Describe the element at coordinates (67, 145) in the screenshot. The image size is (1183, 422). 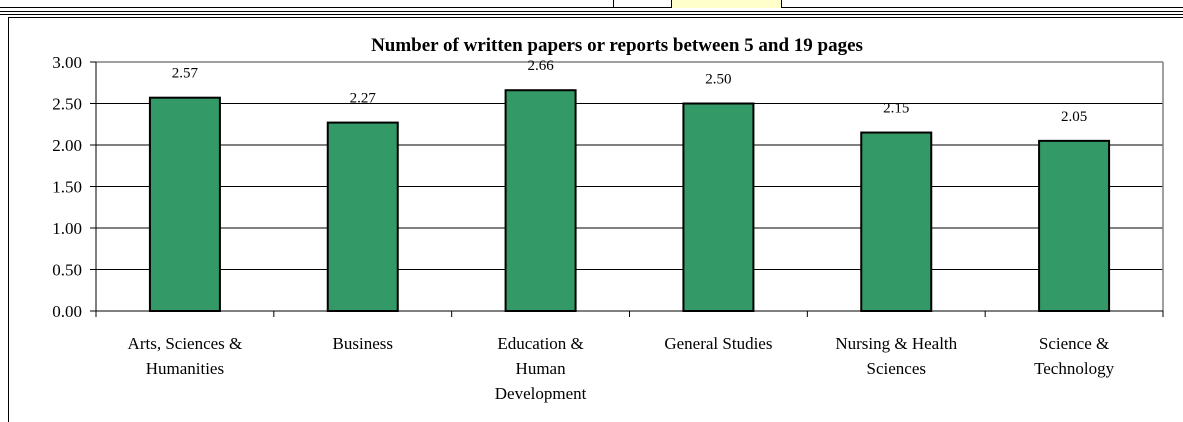
I see `y-tick-label: 2.00` at that location.